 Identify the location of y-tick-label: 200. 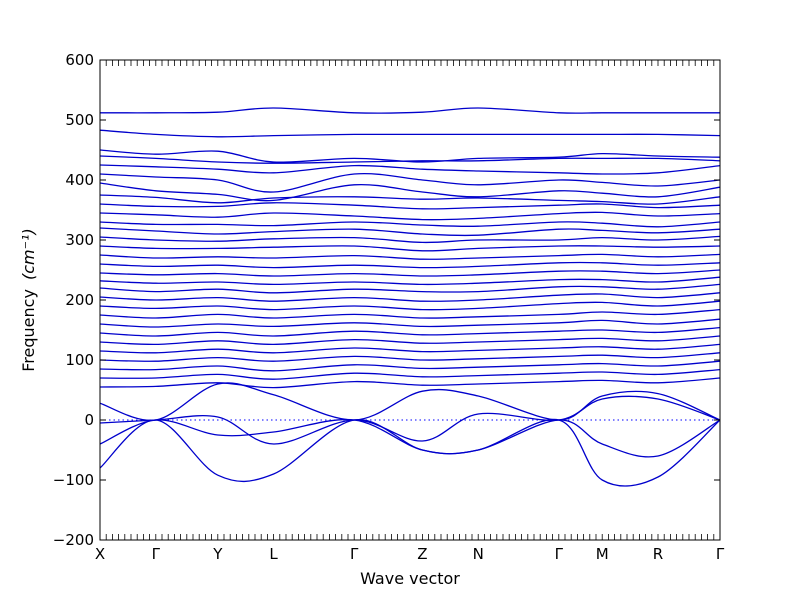
(79, 300).